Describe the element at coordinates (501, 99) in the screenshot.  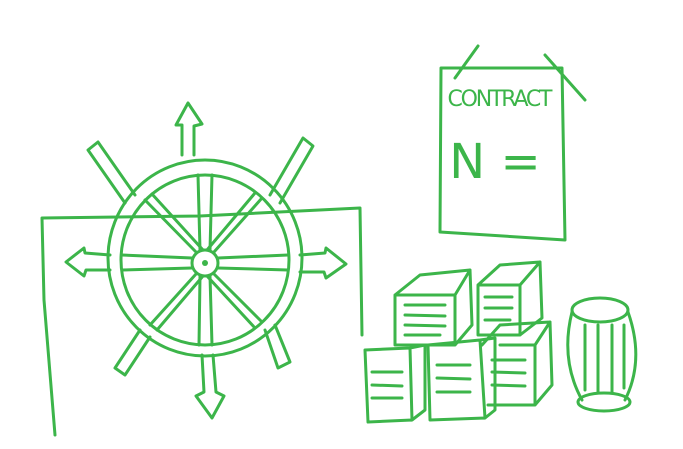
I see `sign-title: CONTRACT` at that location.